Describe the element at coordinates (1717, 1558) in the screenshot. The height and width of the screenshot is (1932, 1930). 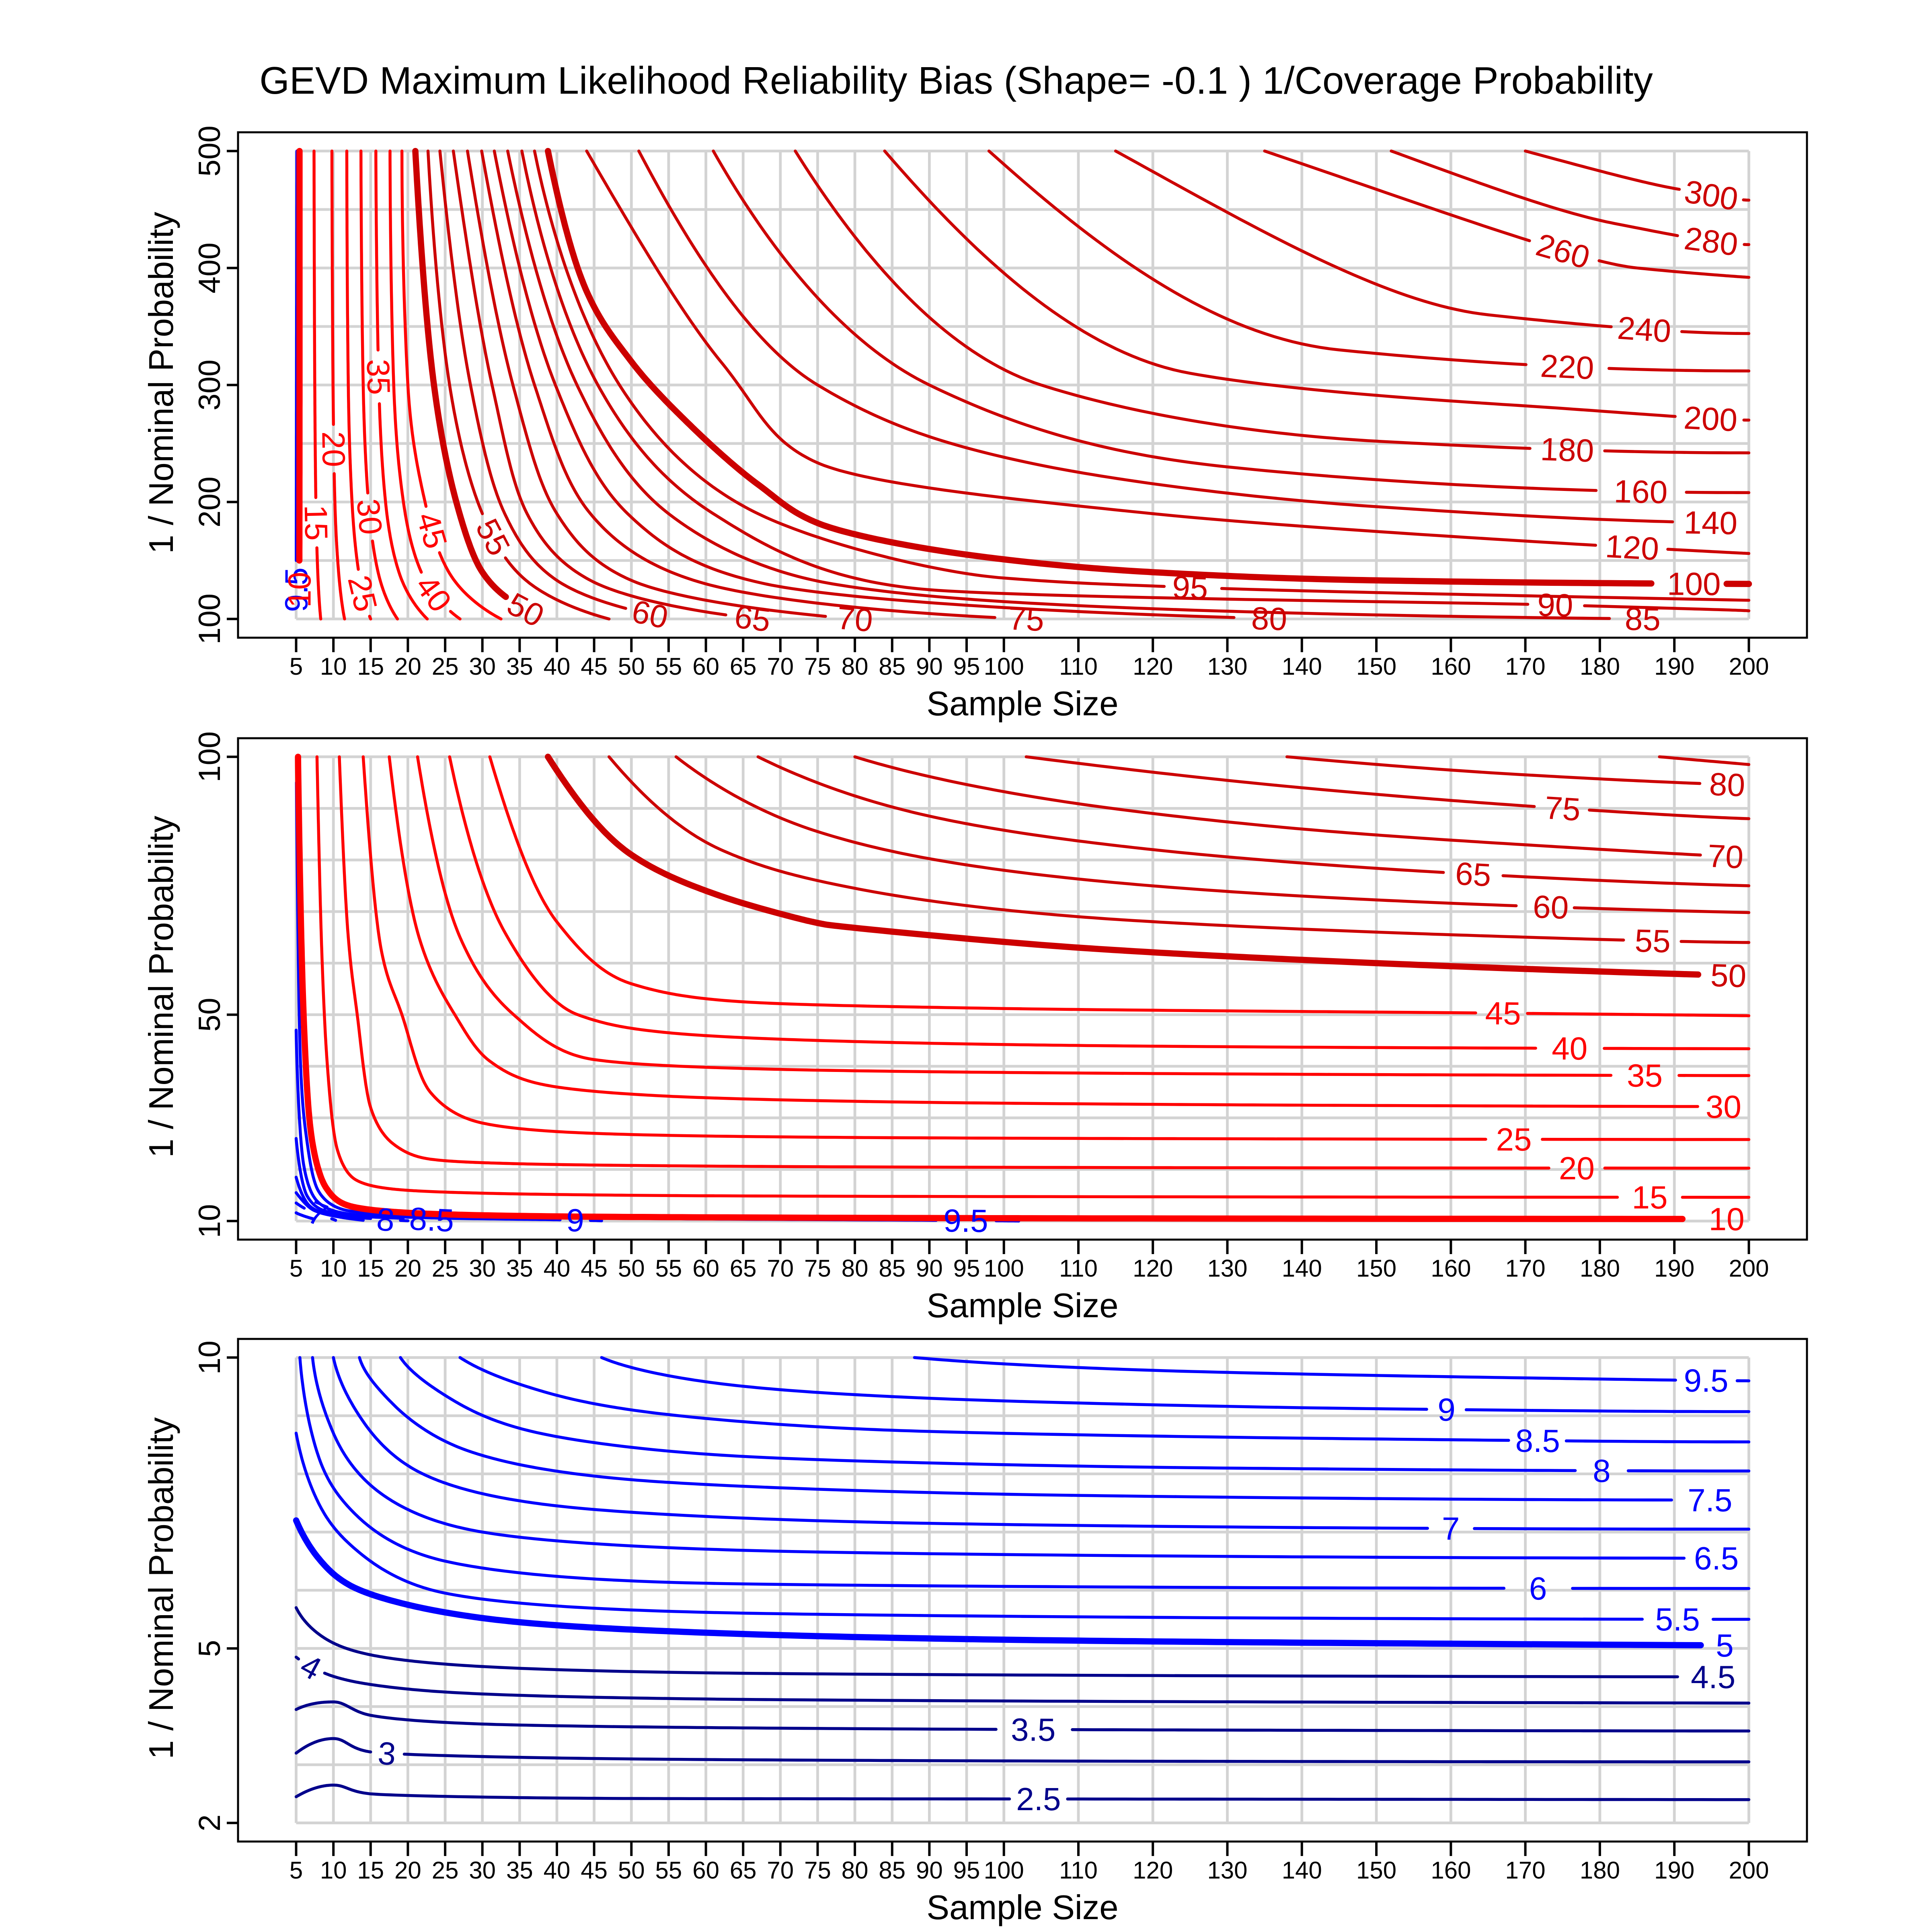
I see `svg-text: 6.5` at that location.